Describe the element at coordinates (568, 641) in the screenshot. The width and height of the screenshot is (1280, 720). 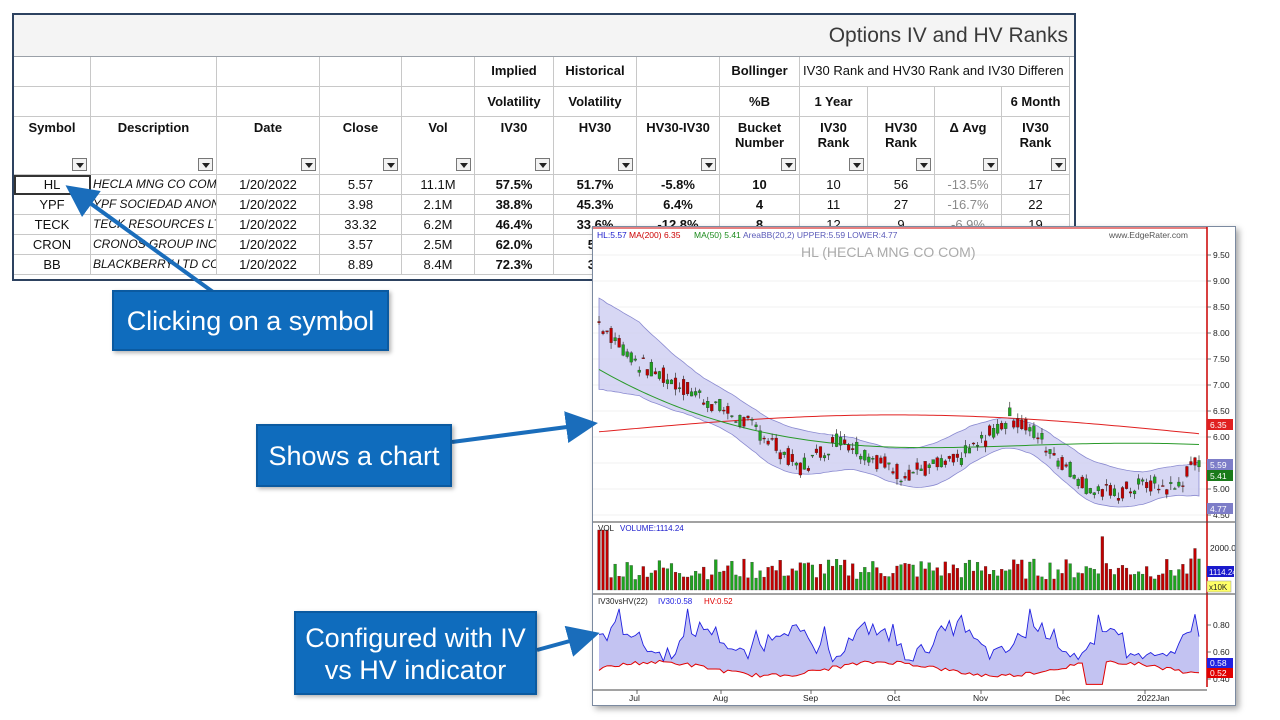
I see `configured-arrow` at that location.